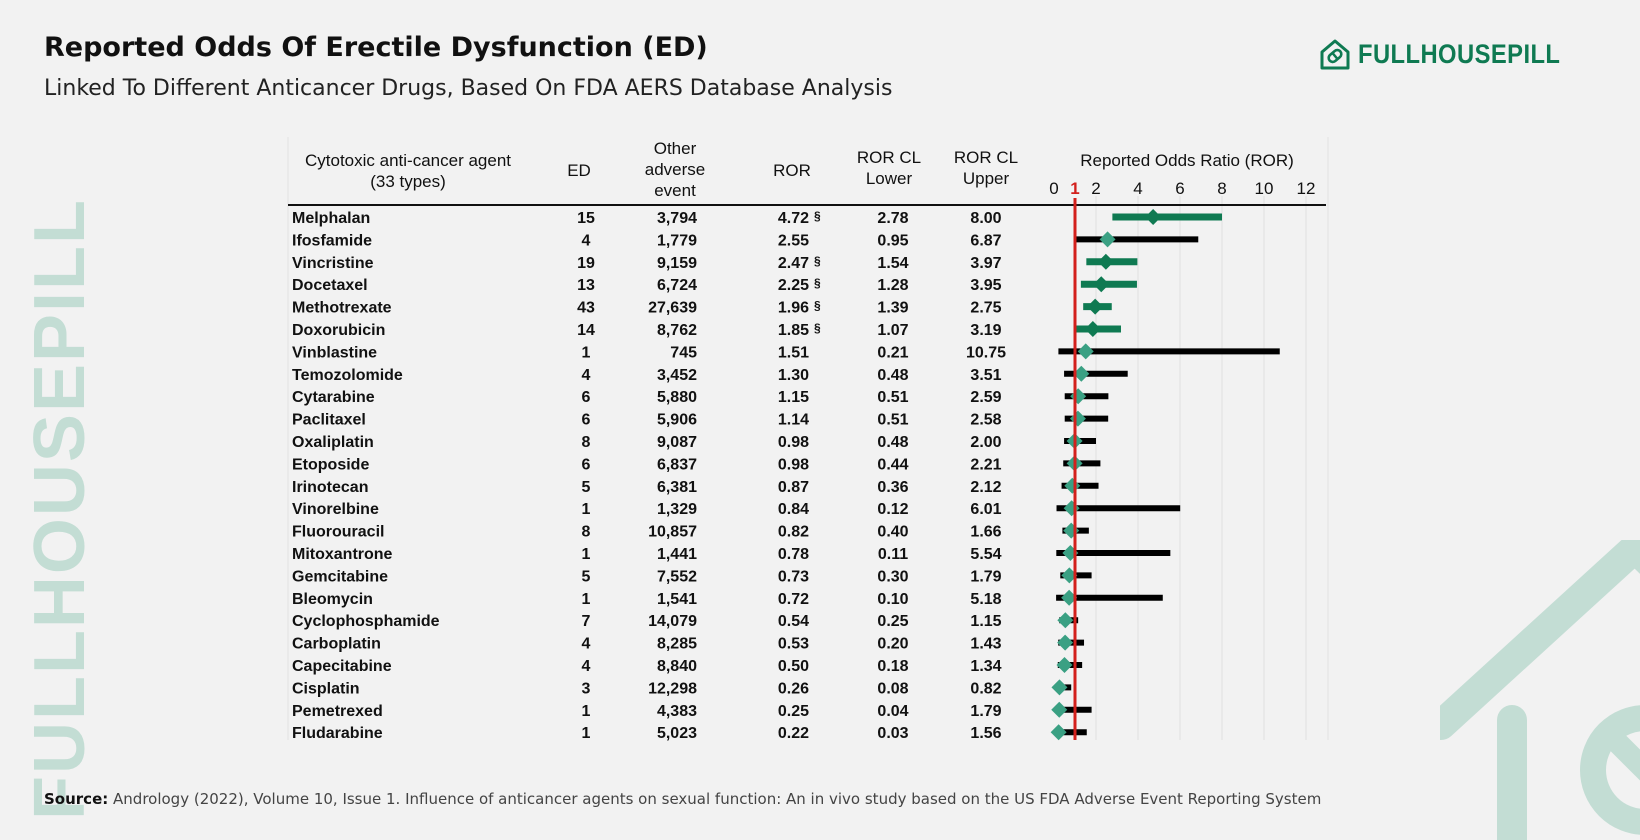  I want to click on cell-ror-upper: 1.66, so click(985, 532).